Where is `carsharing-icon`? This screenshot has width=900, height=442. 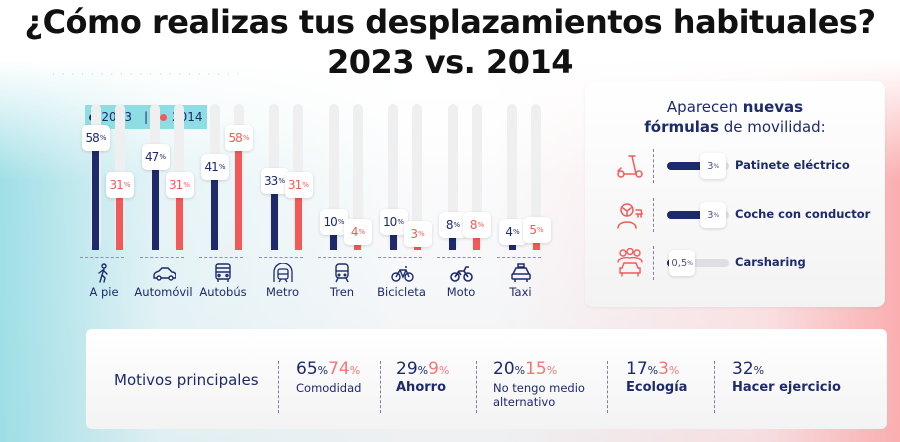 carsharing-icon is located at coordinates (630, 262).